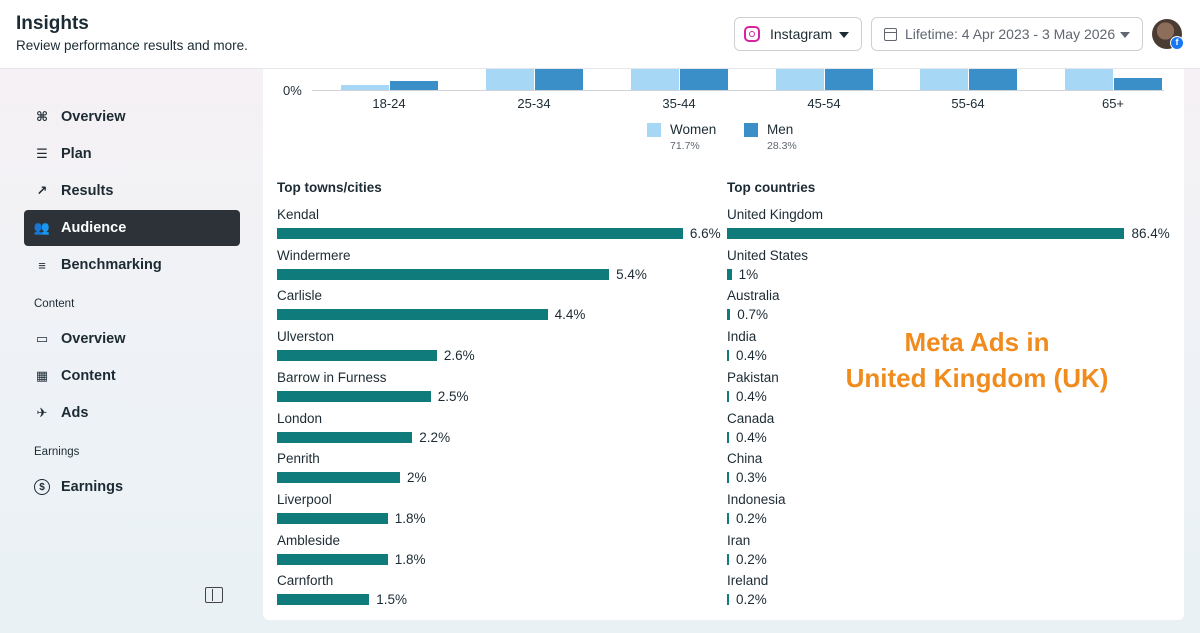 The width and height of the screenshot is (1200, 633). I want to click on instagram-icon, so click(752, 34).